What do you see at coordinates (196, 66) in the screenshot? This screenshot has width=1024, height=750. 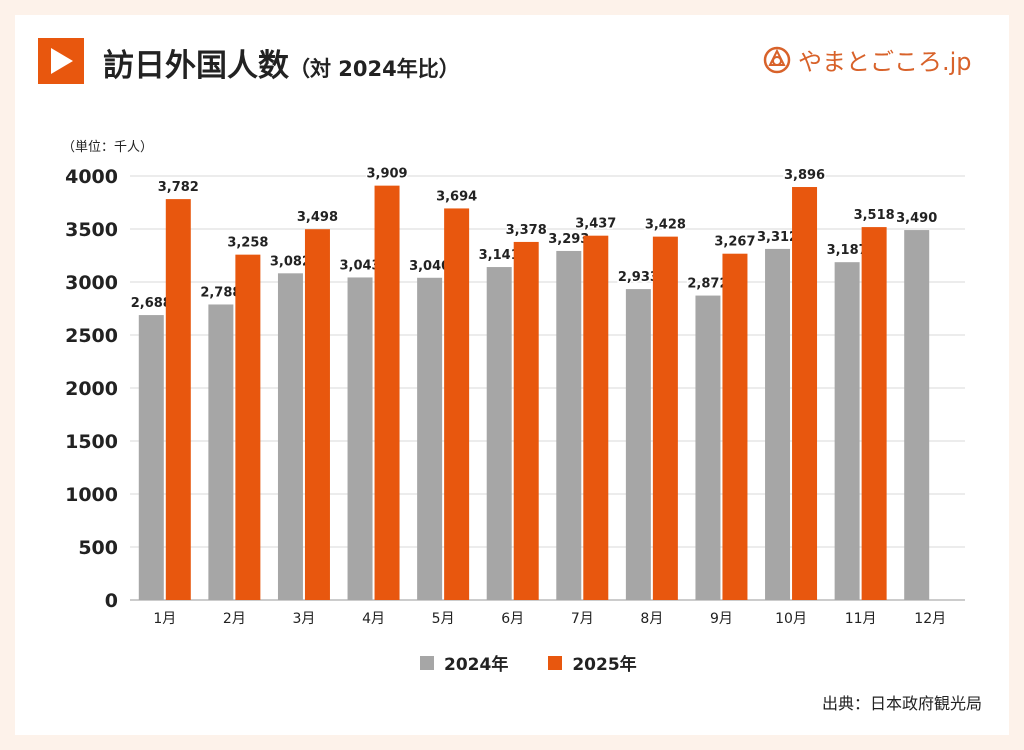 I see `title-text: 訪日外国人数` at bounding box center [196, 66].